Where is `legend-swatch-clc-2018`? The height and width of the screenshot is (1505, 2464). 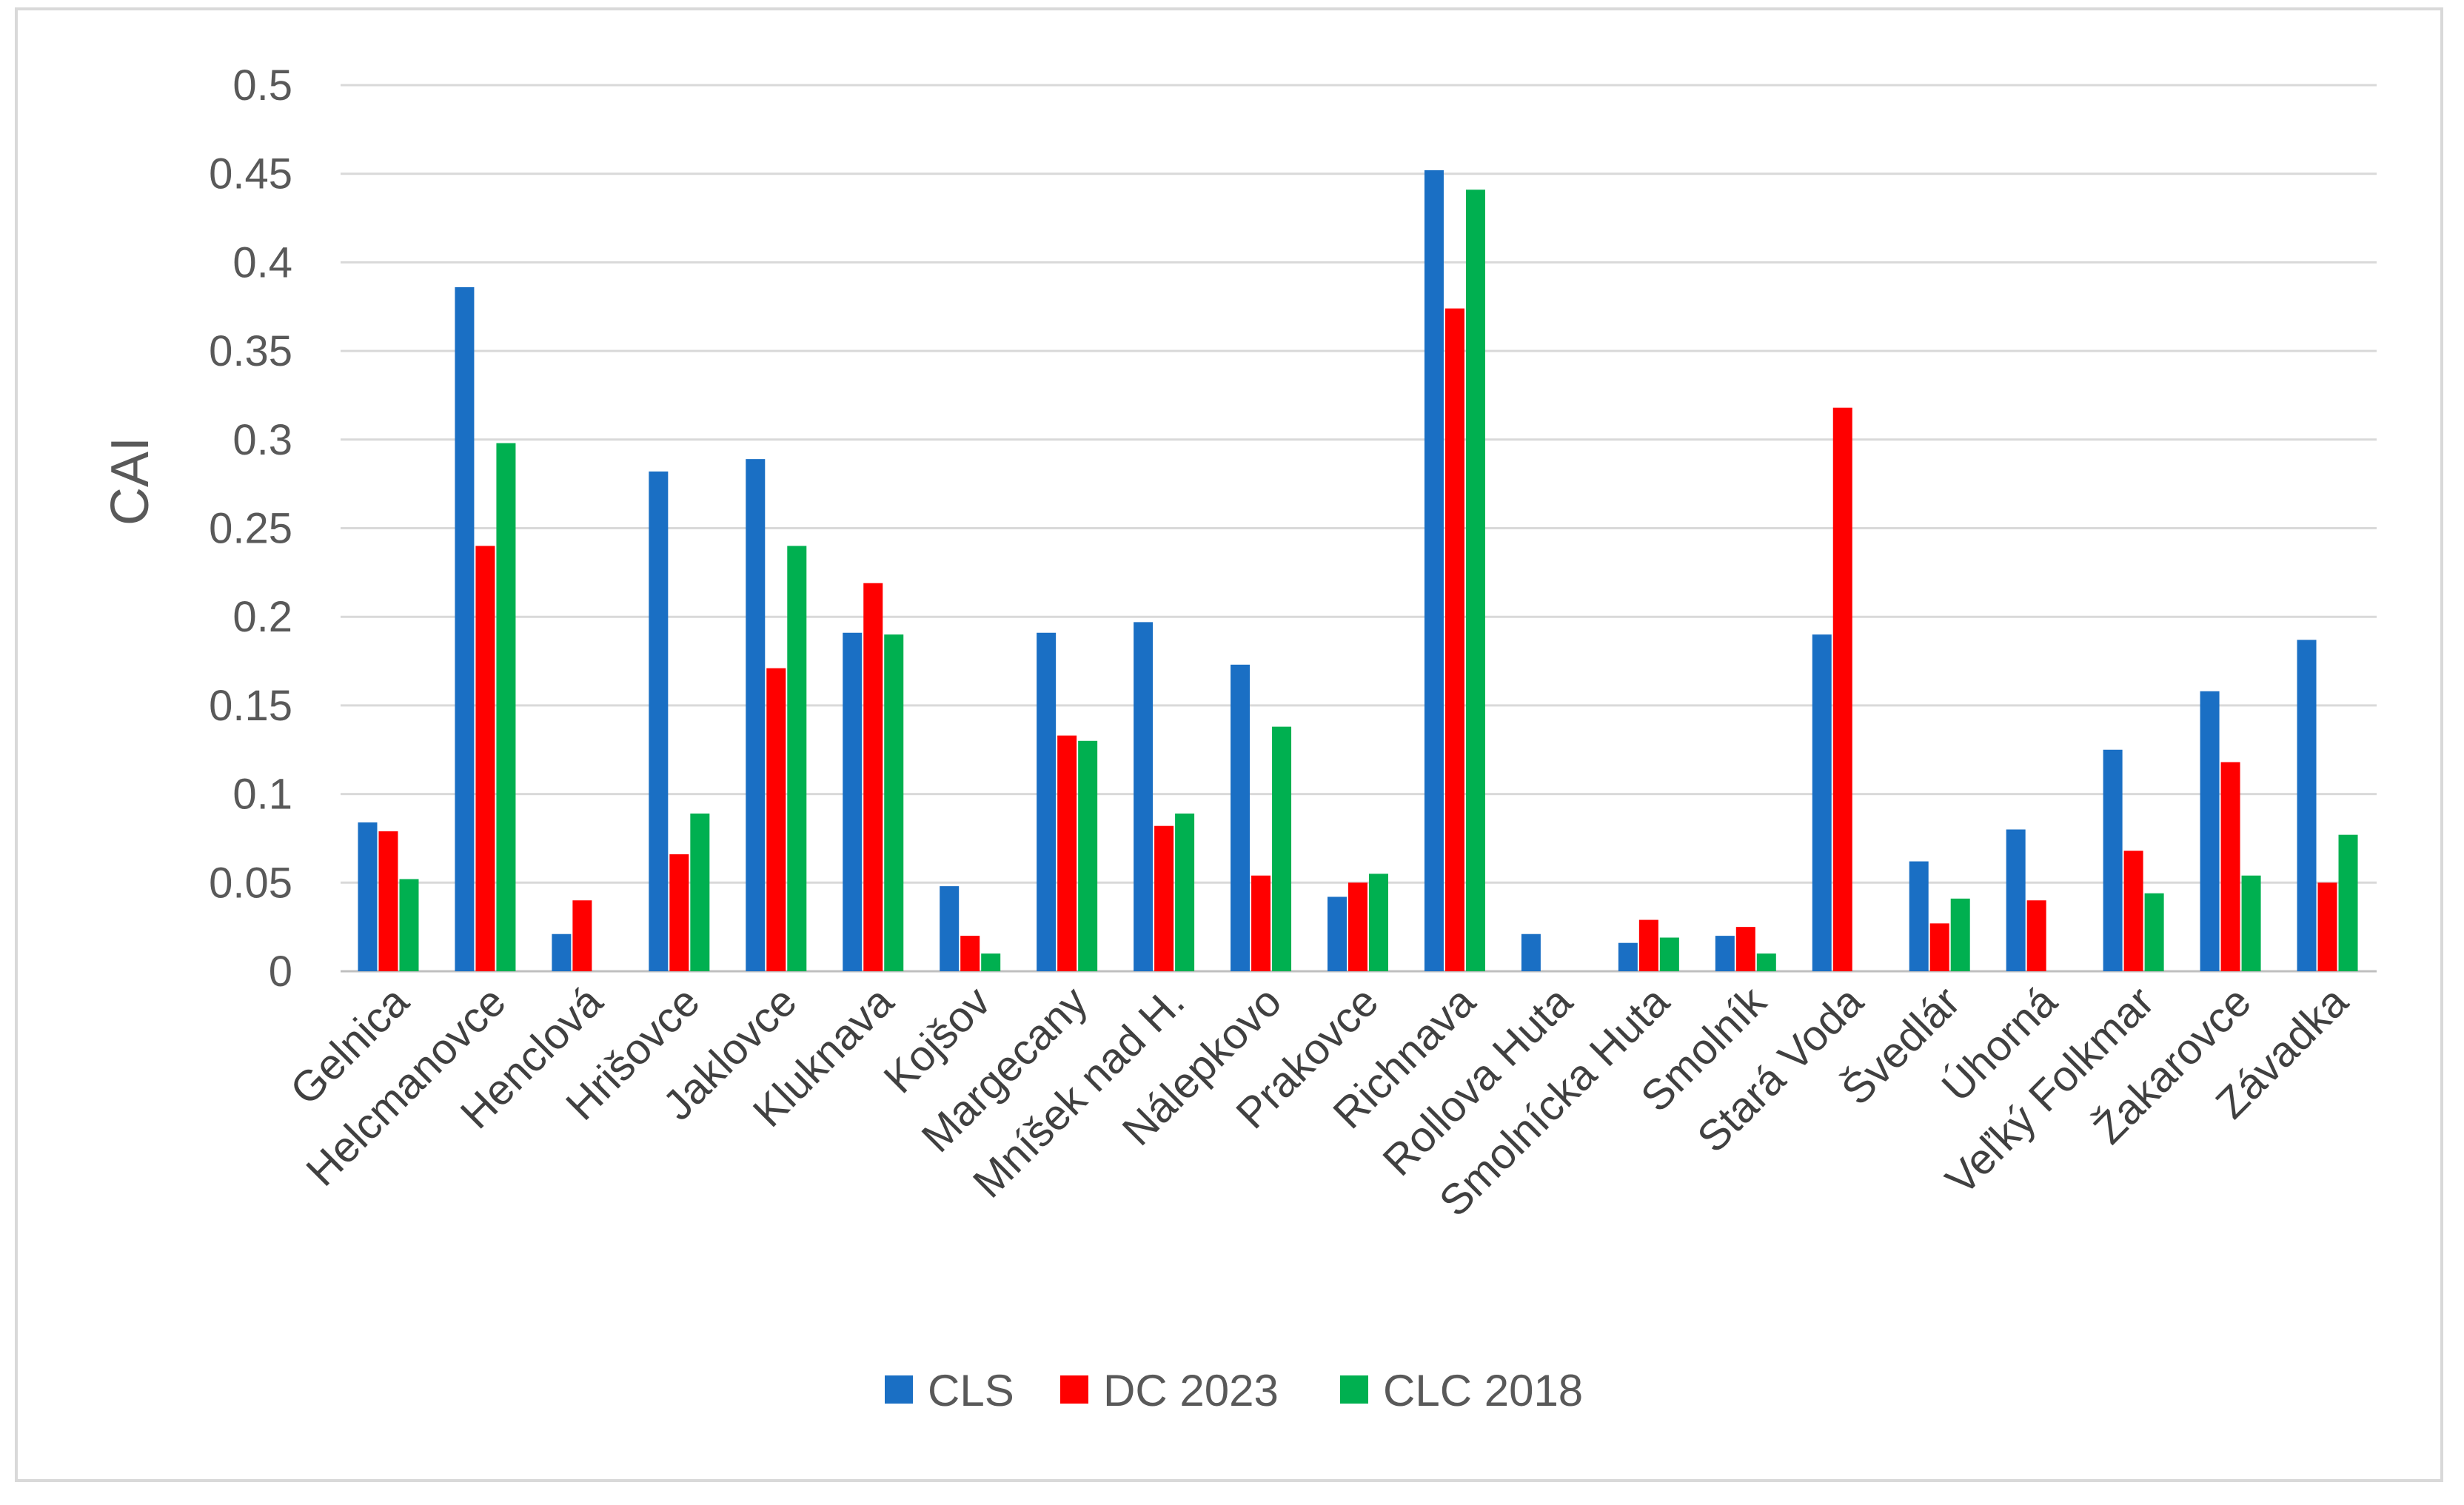 legend-swatch-clc-2018 is located at coordinates (1354, 1389).